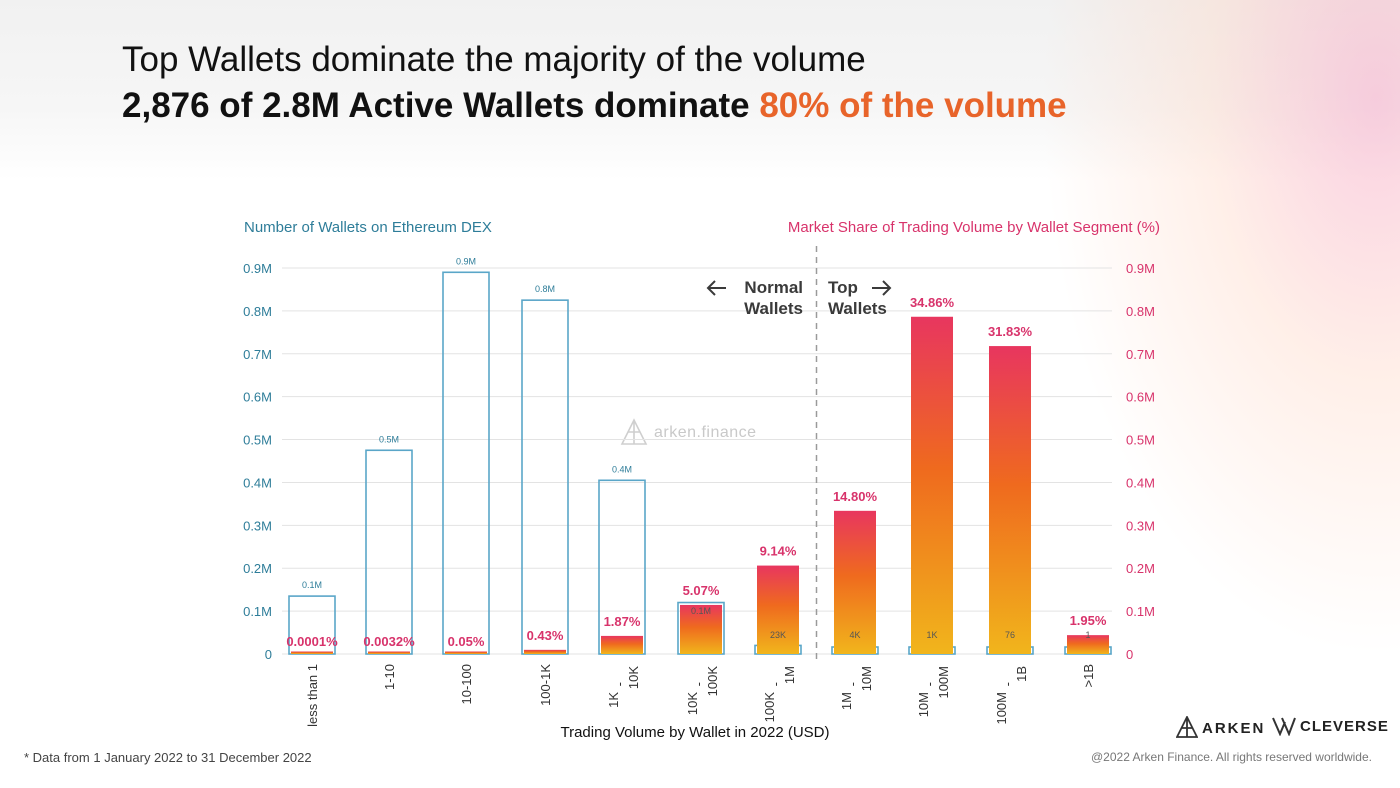 The width and height of the screenshot is (1400, 788). I want to click on right-tick-label: 0.2M, so click(1140, 568).